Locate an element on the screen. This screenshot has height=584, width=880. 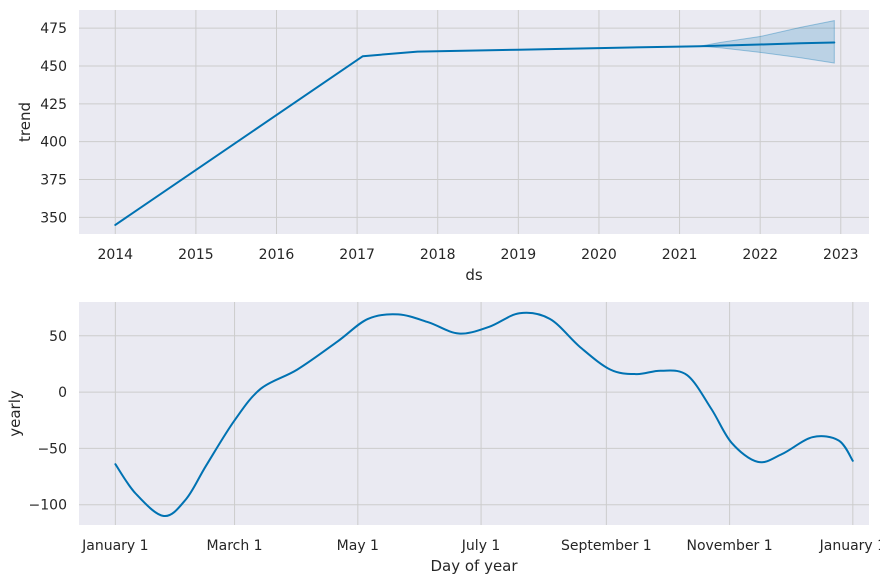
y-tick-label: 450 is located at coordinates (53, 67).